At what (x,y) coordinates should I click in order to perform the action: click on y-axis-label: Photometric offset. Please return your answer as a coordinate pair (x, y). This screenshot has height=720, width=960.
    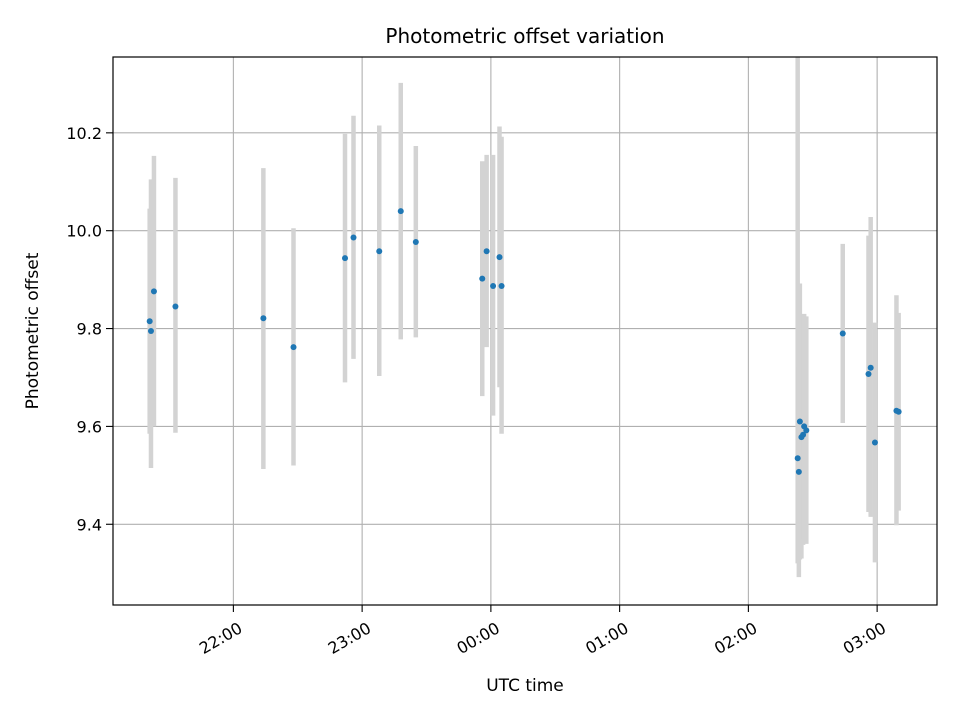
    Looking at the image, I should click on (33, 330).